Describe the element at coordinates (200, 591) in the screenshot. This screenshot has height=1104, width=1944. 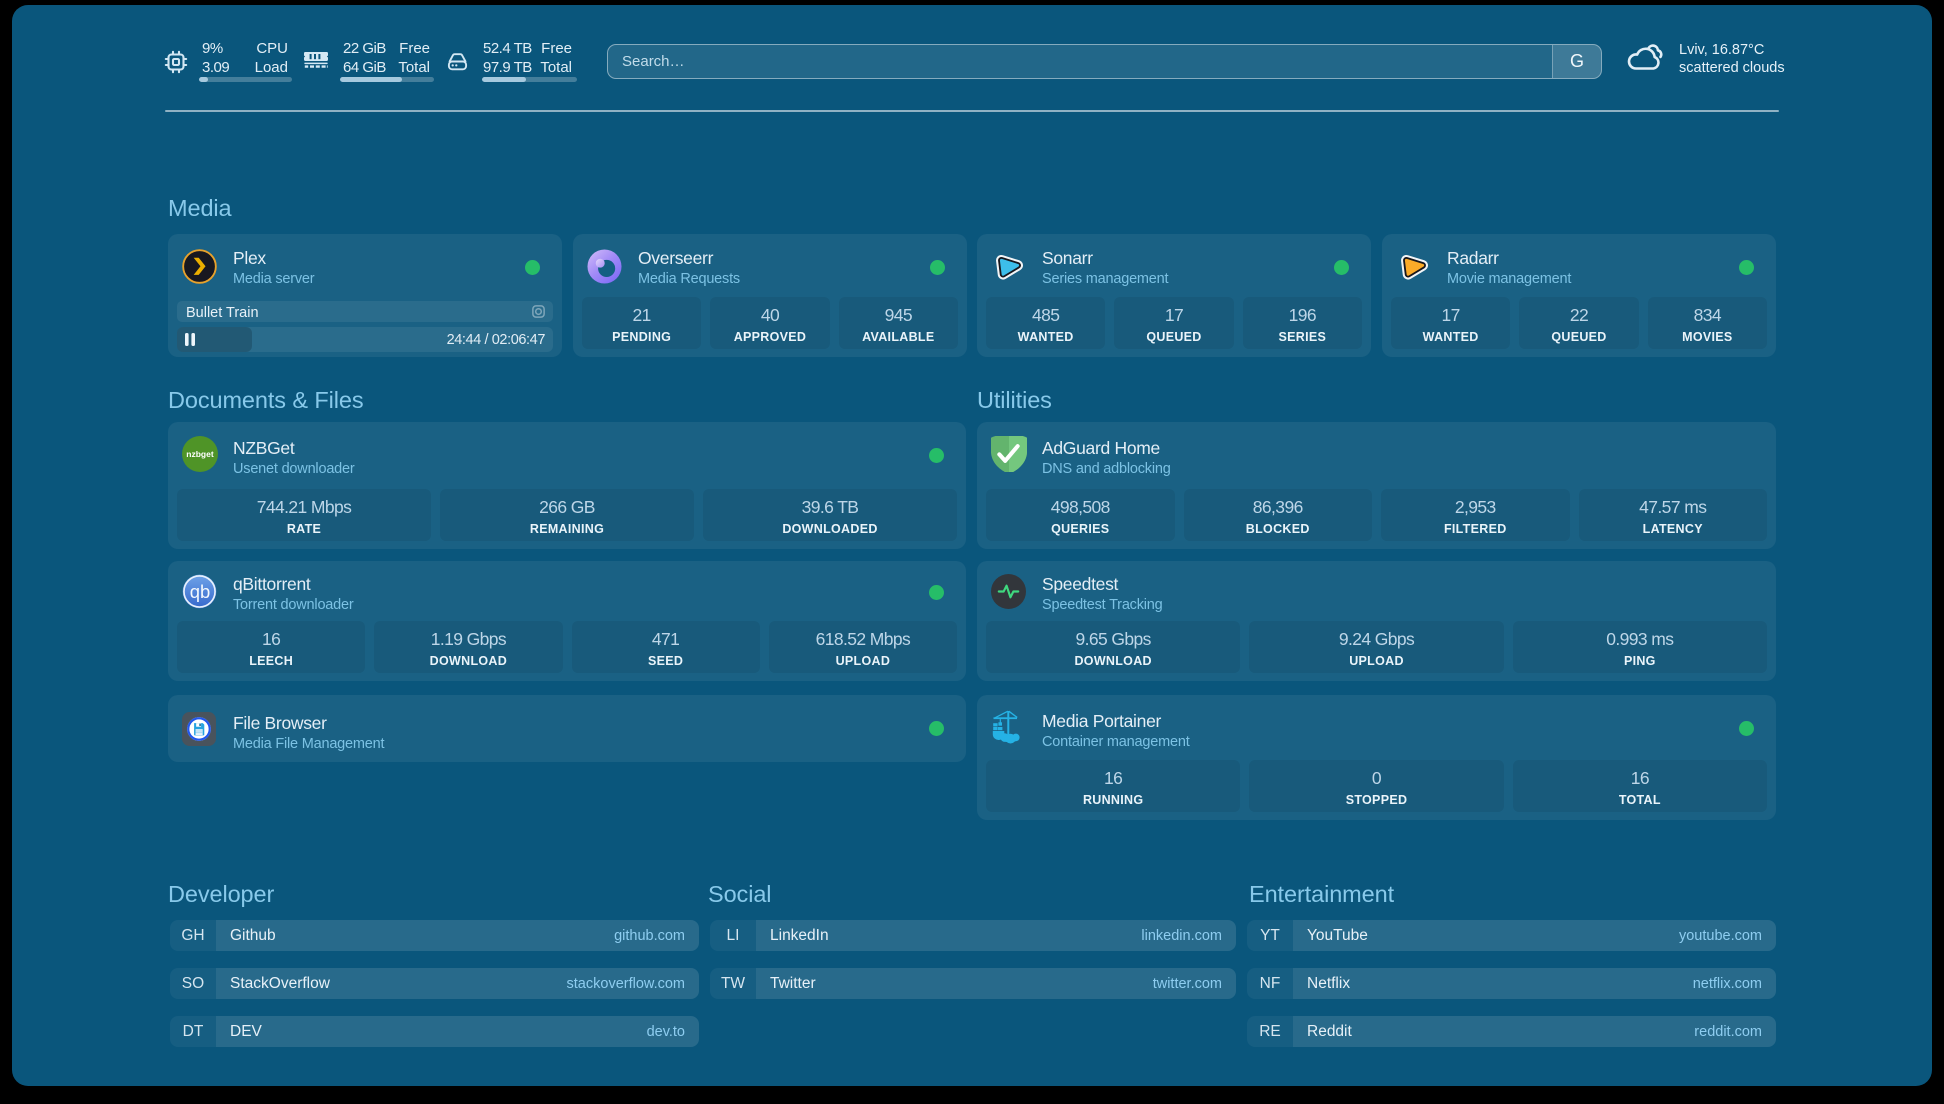
I see `svg-text: qb` at that location.